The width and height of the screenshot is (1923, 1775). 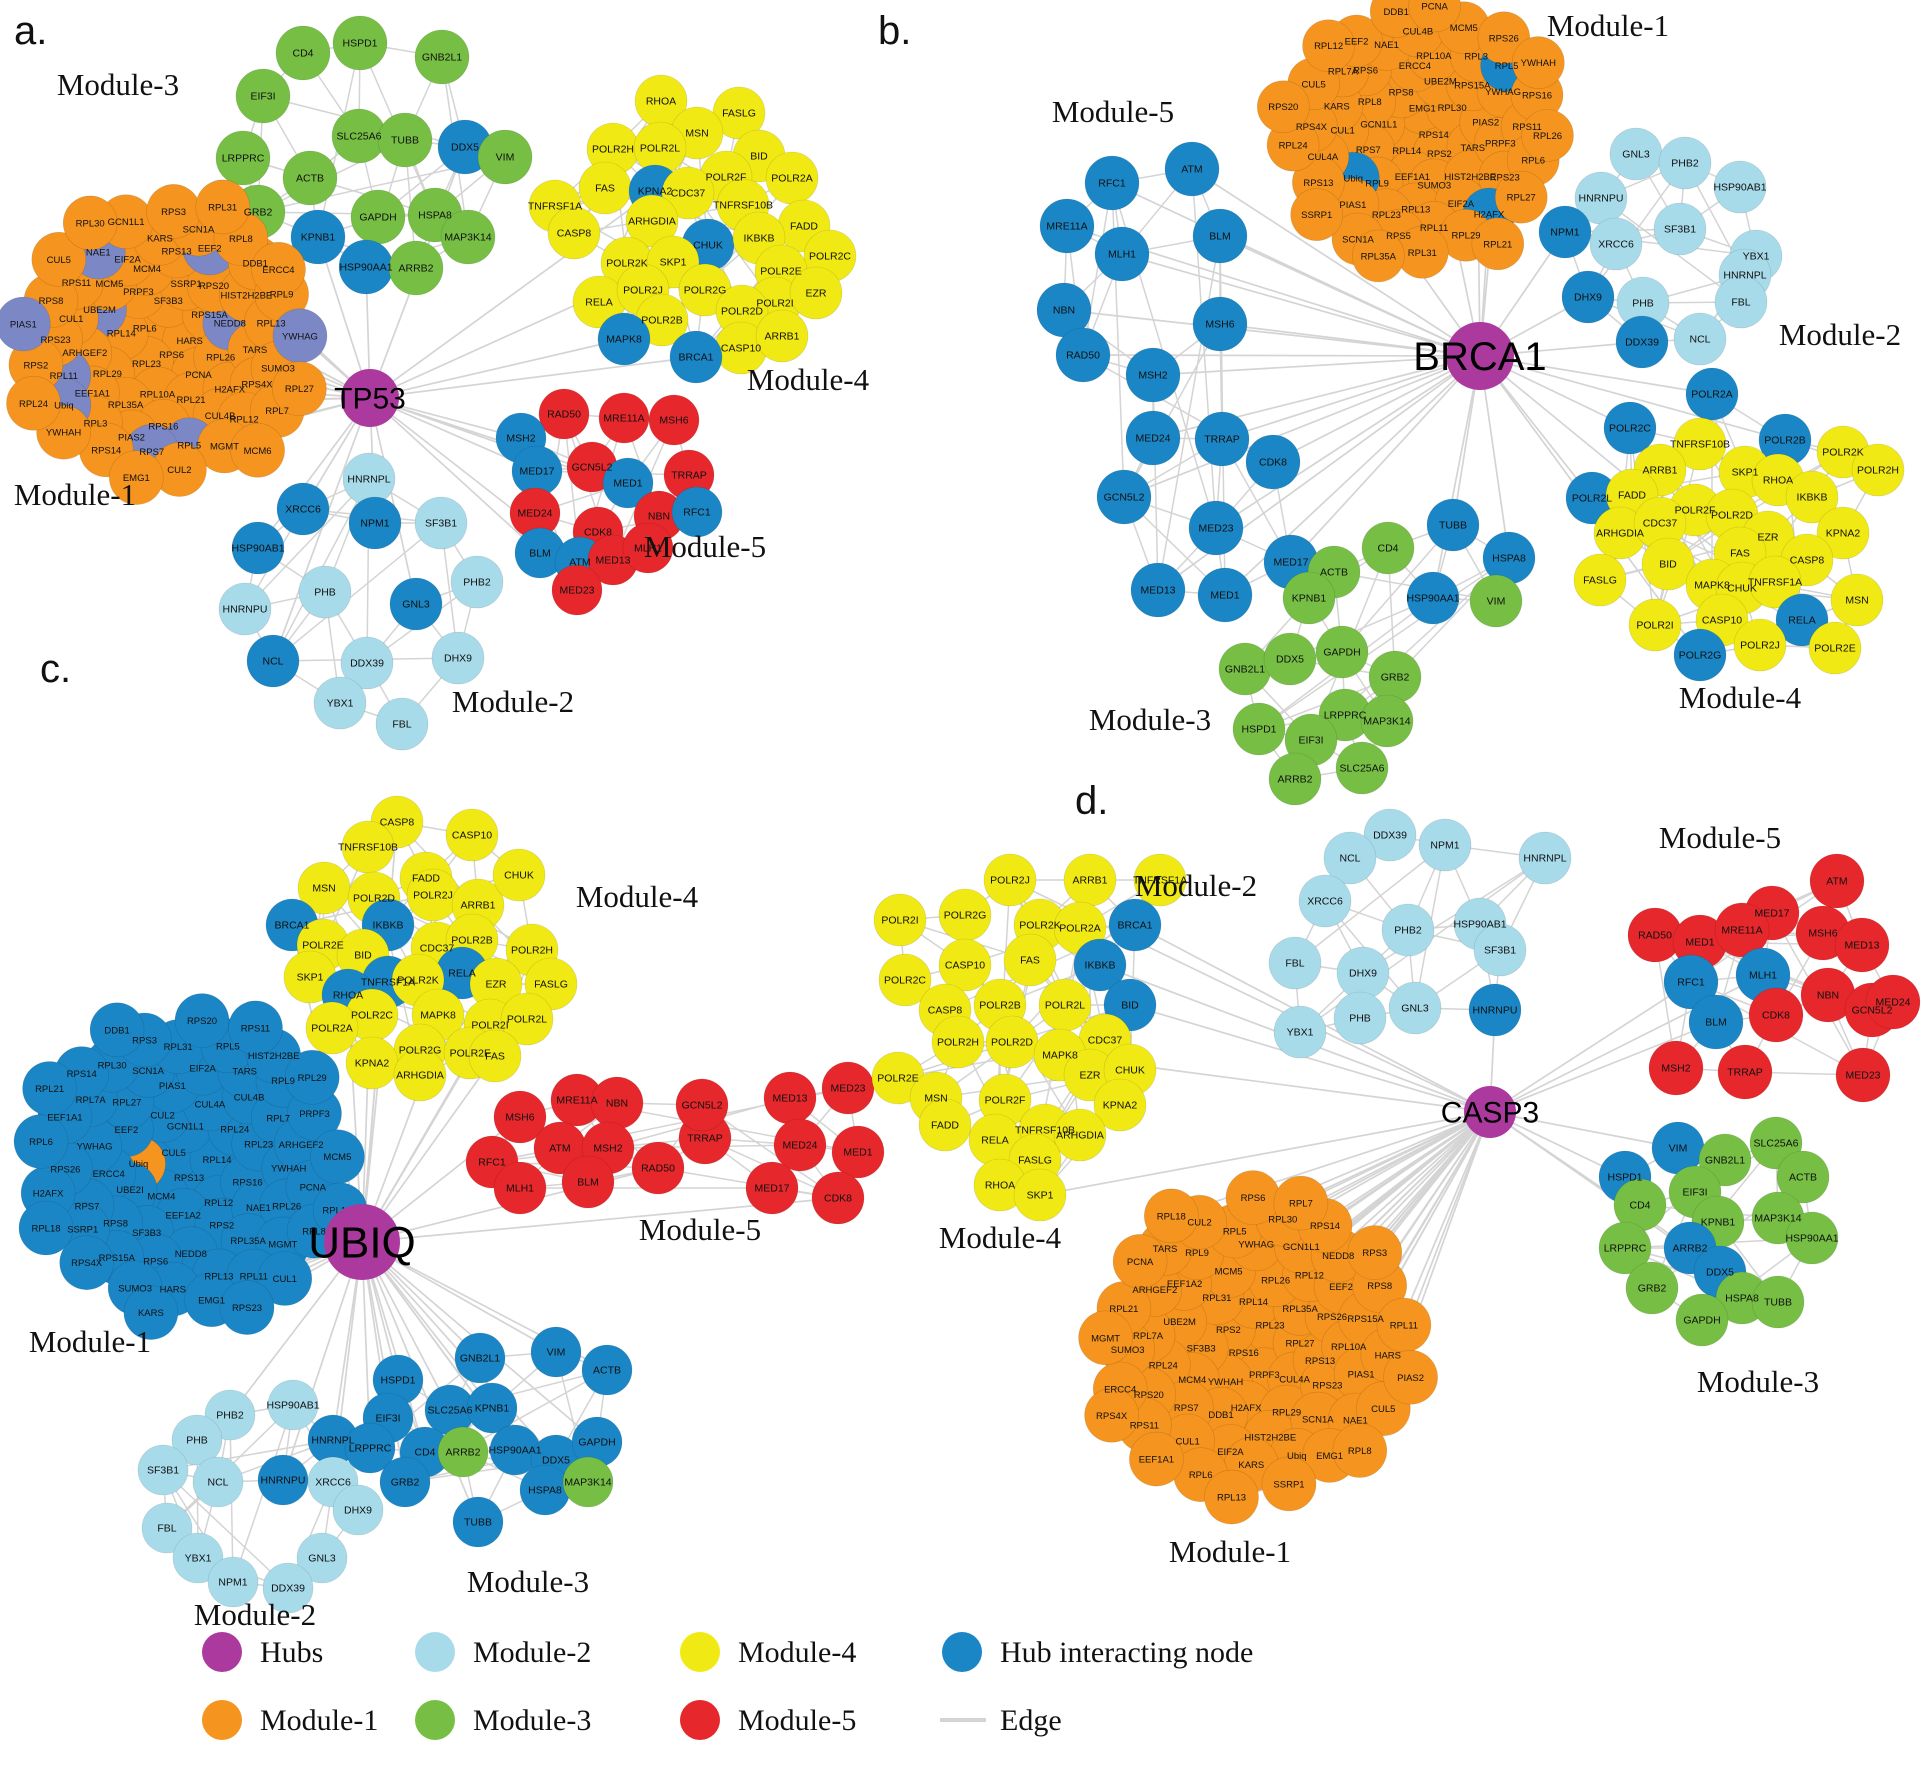 I want to click on gene-node-DDX39, so click(x=367, y=663).